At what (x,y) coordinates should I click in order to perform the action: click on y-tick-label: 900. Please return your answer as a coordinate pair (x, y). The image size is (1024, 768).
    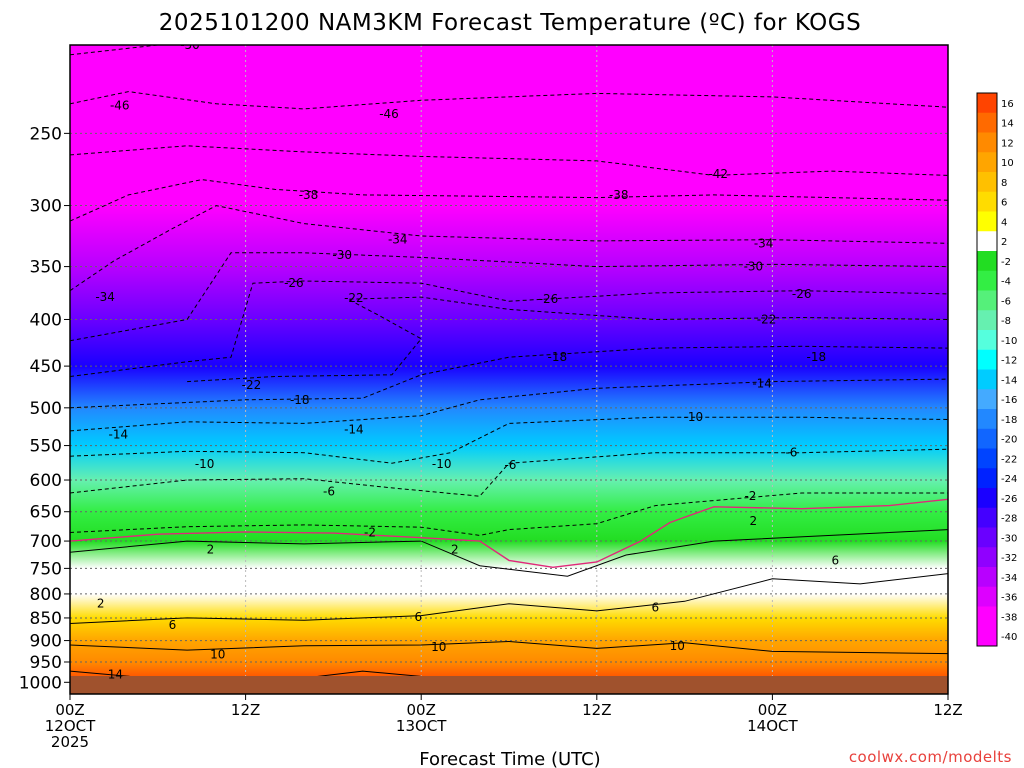
    Looking at the image, I should click on (46, 642).